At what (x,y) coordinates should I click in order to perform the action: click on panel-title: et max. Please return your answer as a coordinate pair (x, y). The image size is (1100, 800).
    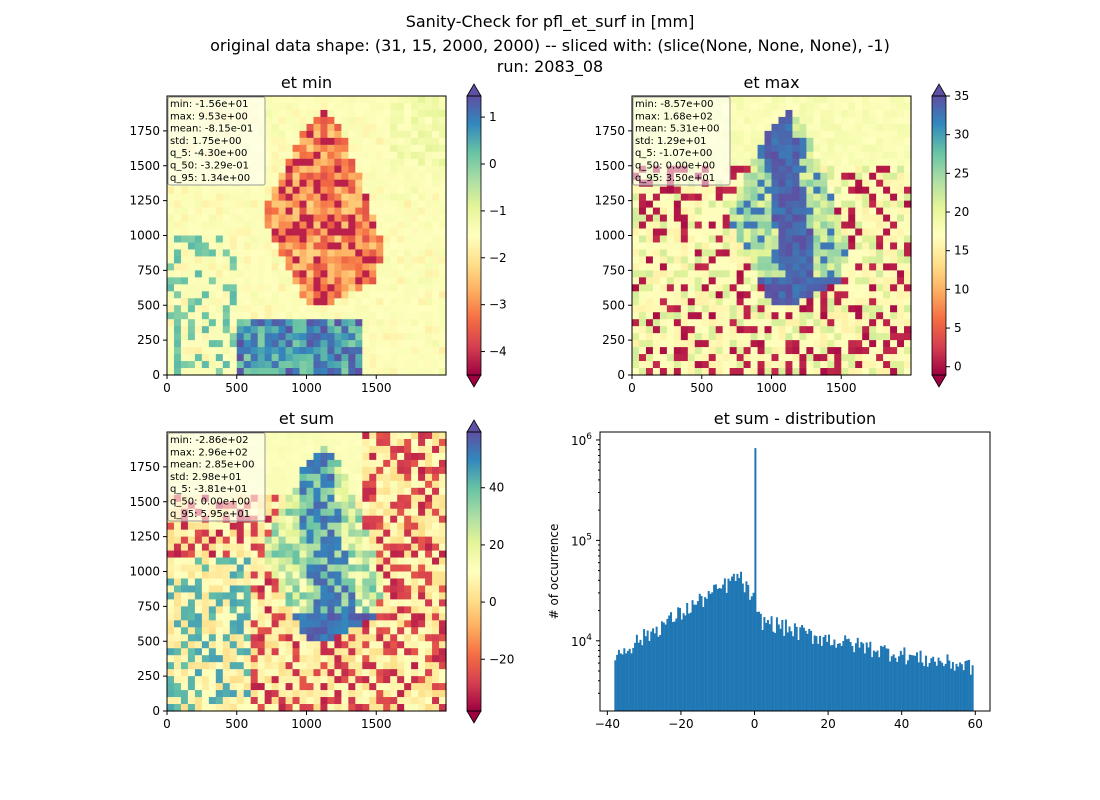
    Looking at the image, I should click on (771, 82).